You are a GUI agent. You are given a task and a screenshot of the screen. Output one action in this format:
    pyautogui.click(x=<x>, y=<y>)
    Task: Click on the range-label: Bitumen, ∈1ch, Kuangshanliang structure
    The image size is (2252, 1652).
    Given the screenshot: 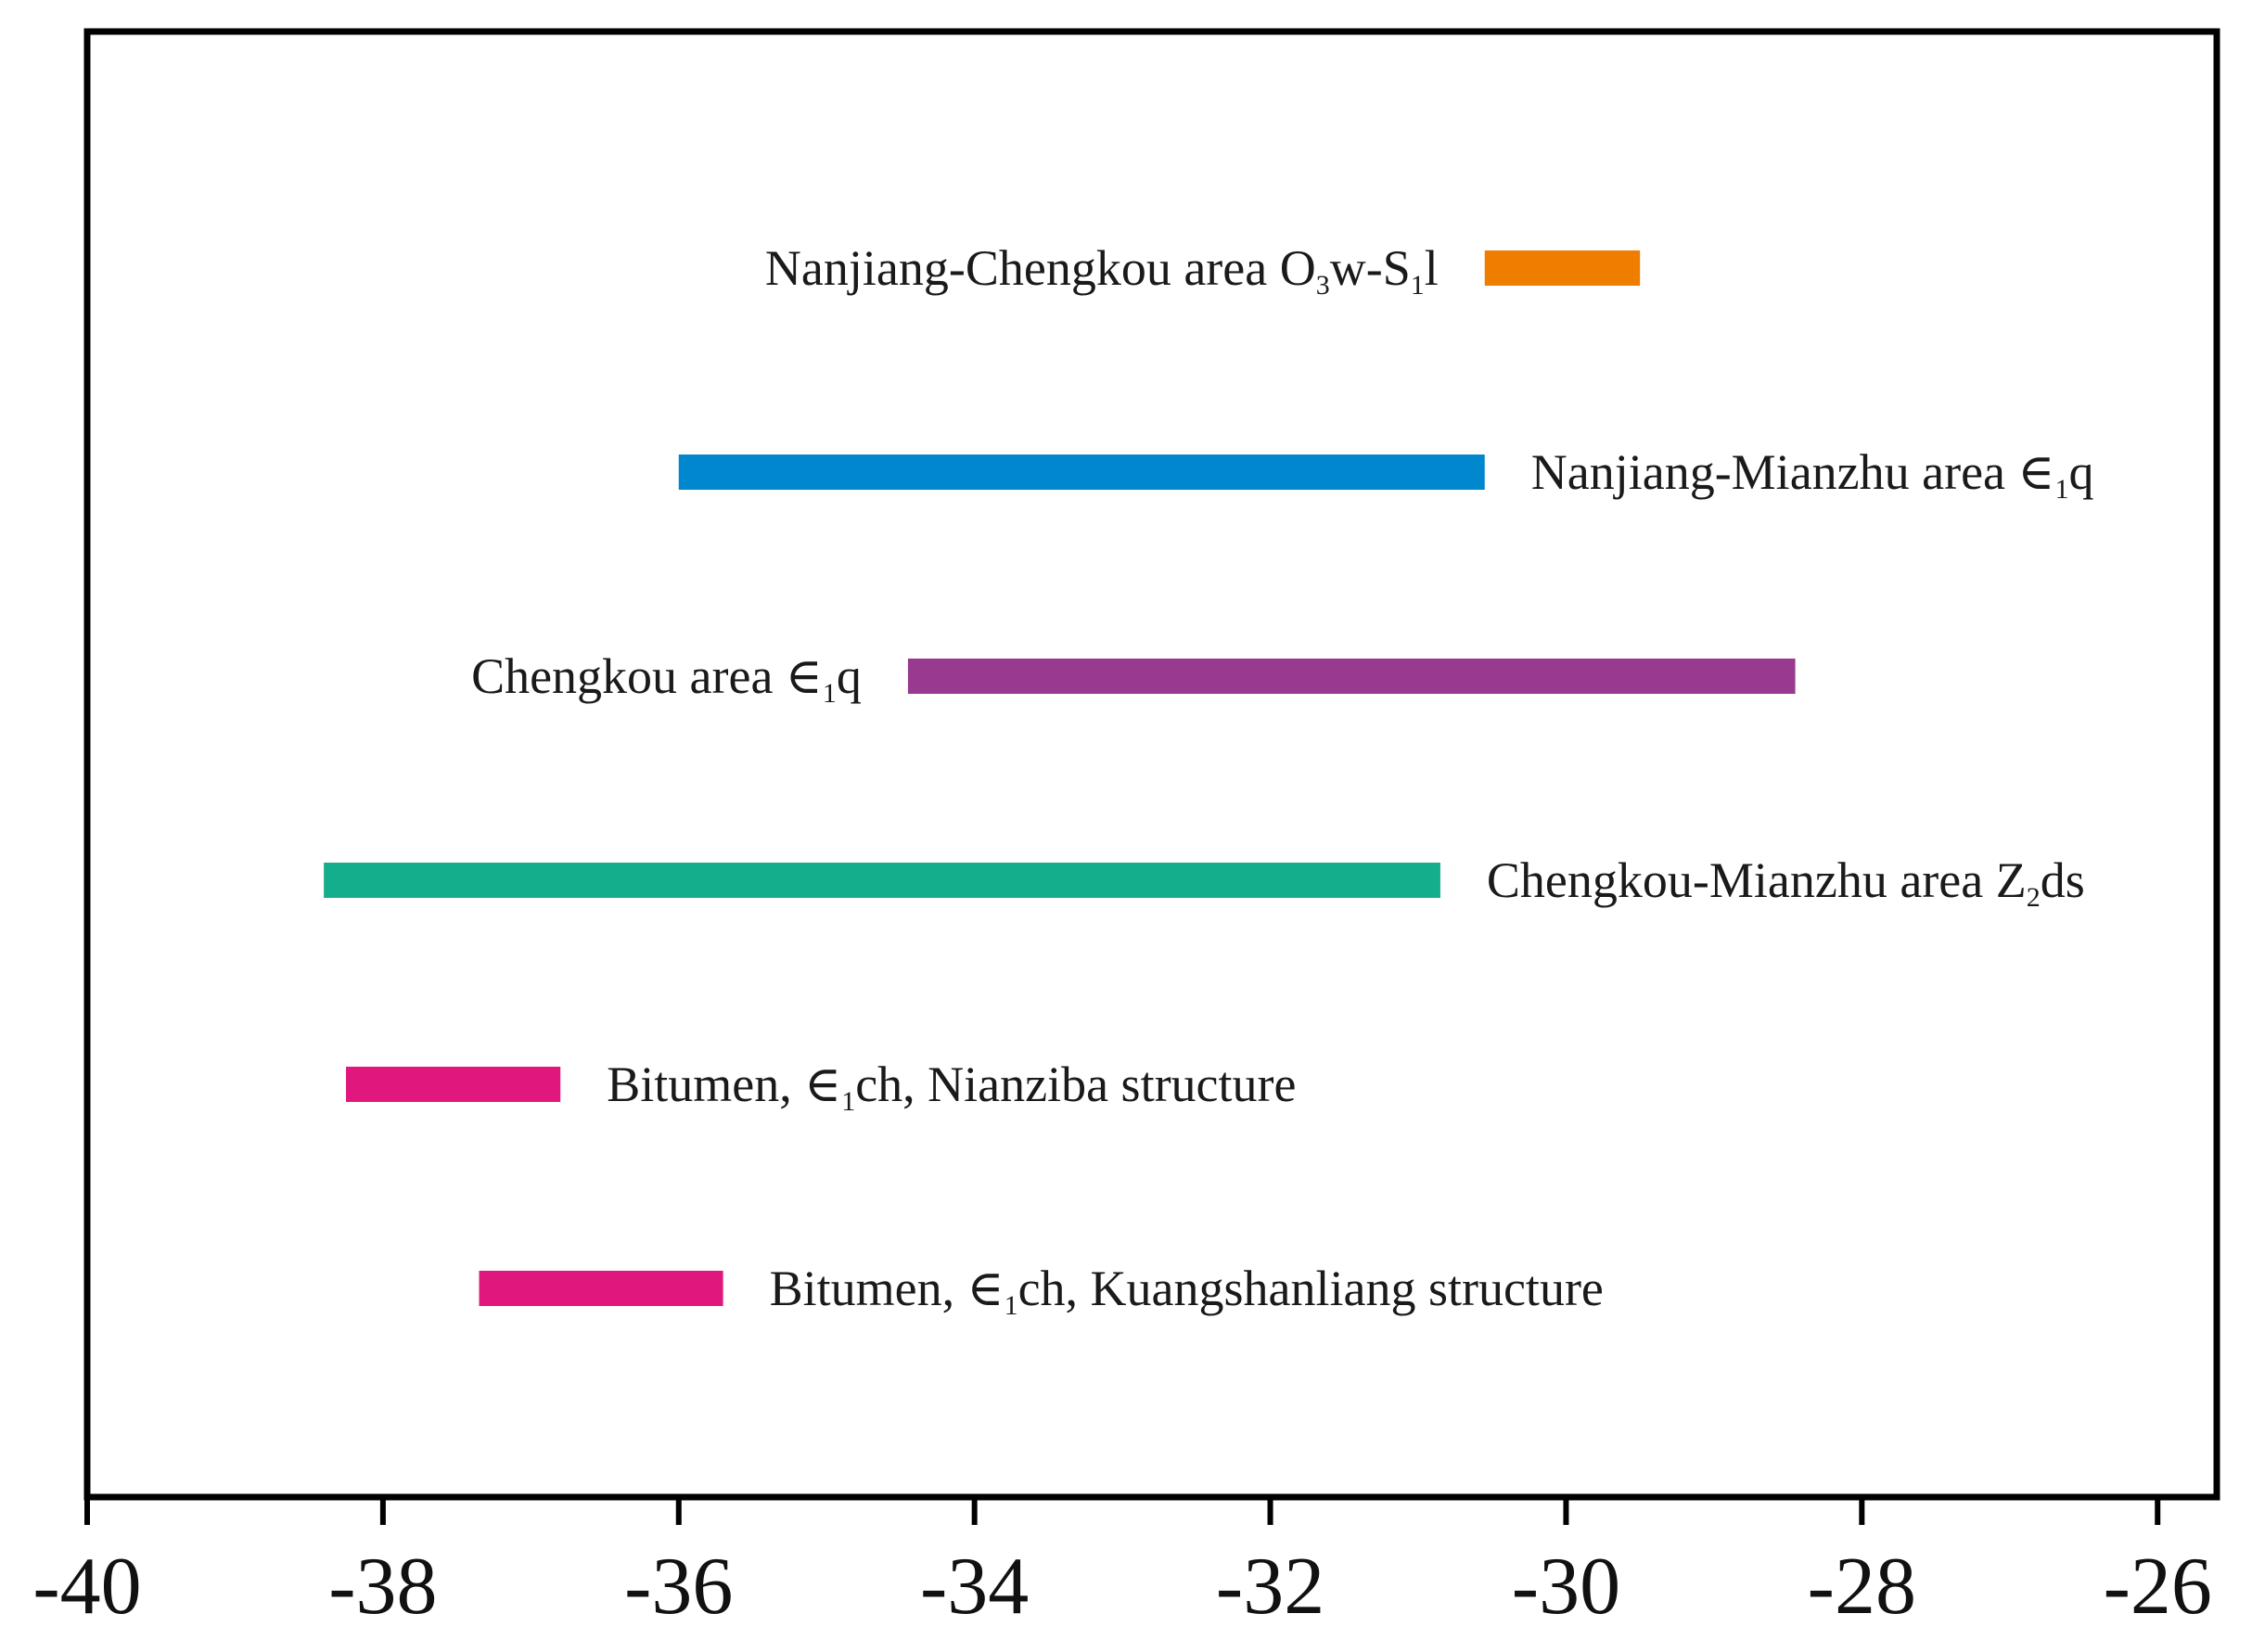 What is the action you would take?
    pyautogui.click(x=1187, y=1291)
    